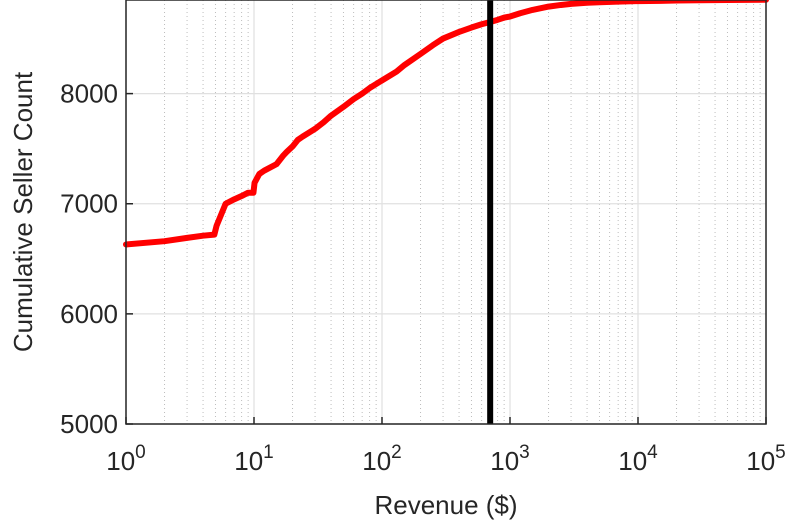 The height and width of the screenshot is (529, 789). What do you see at coordinates (89, 94) in the screenshot?
I see `y-tick-label: 8000` at bounding box center [89, 94].